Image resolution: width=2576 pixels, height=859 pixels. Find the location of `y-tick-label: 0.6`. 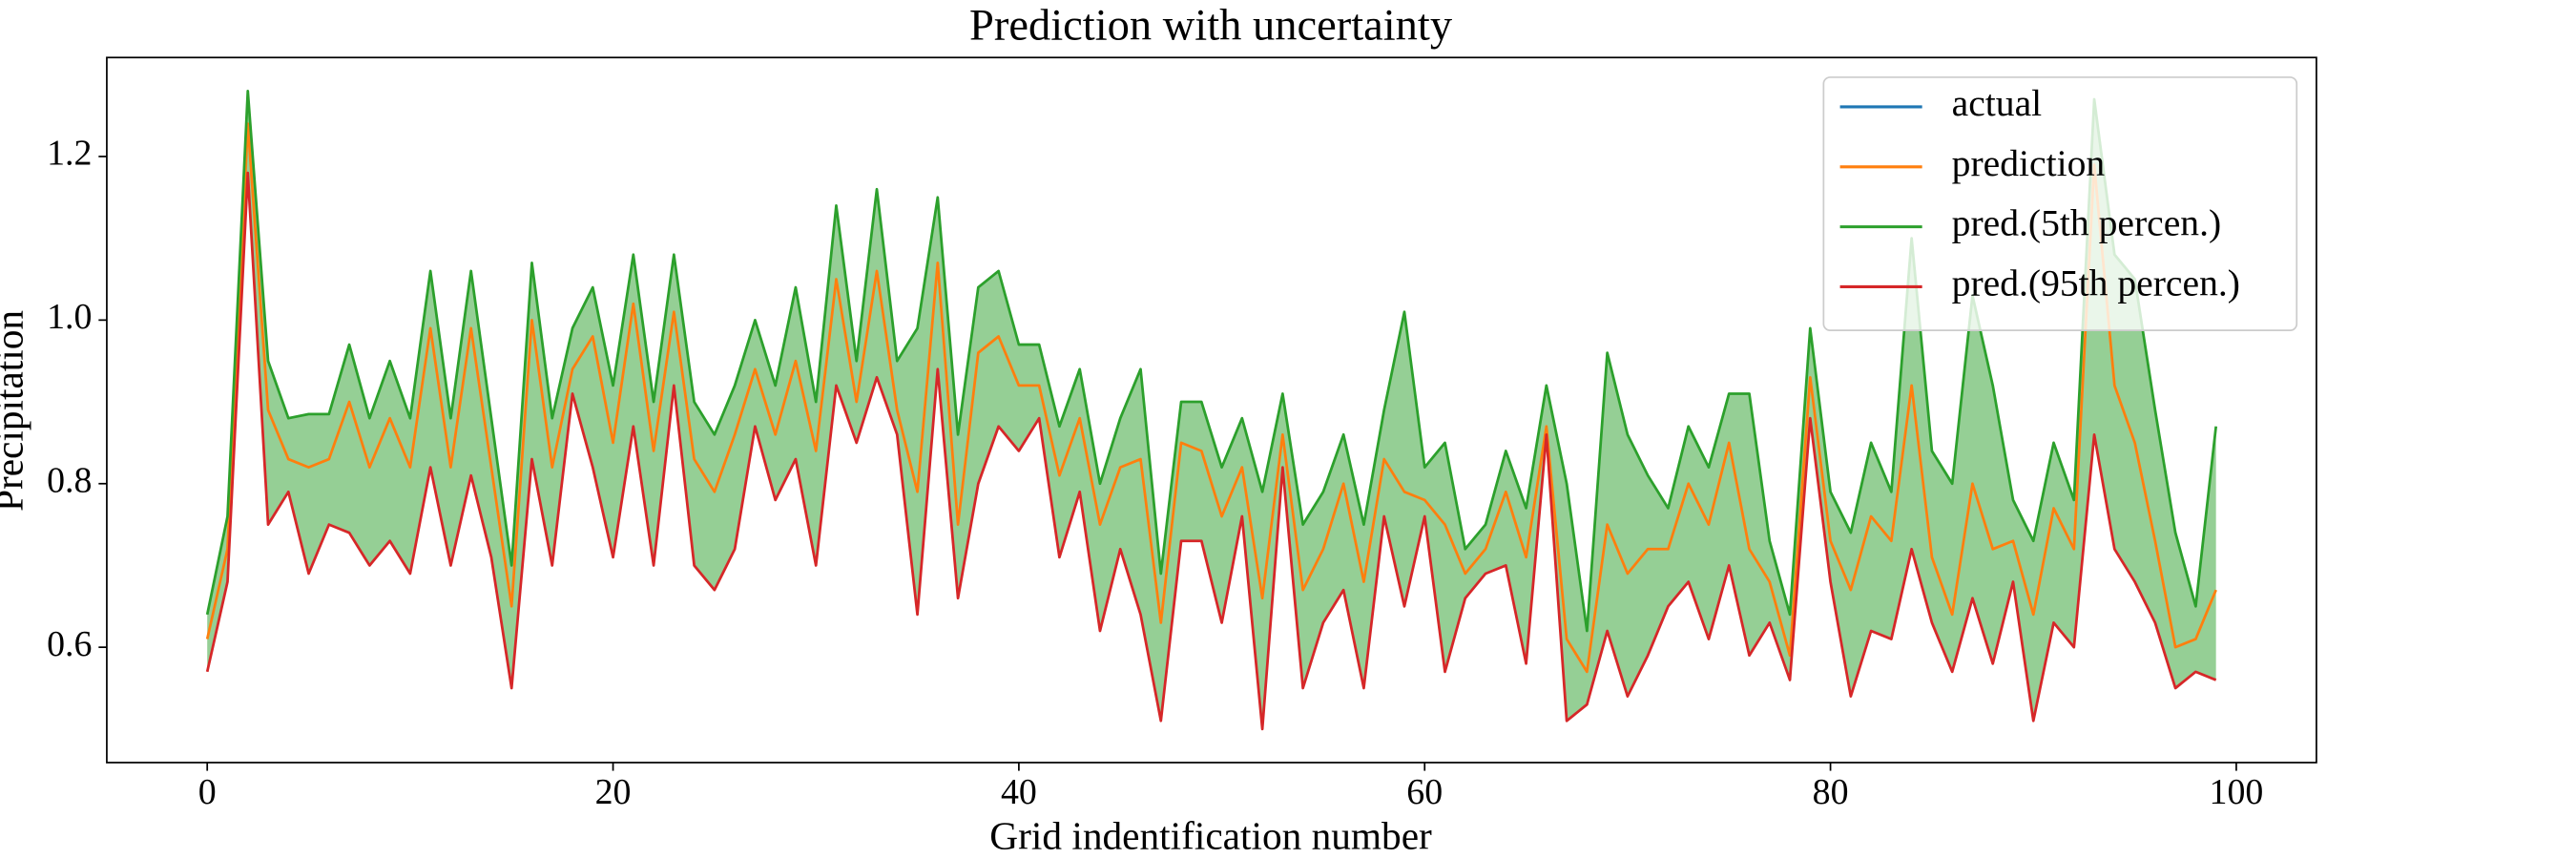

y-tick-label: 0.6 is located at coordinates (69, 644).